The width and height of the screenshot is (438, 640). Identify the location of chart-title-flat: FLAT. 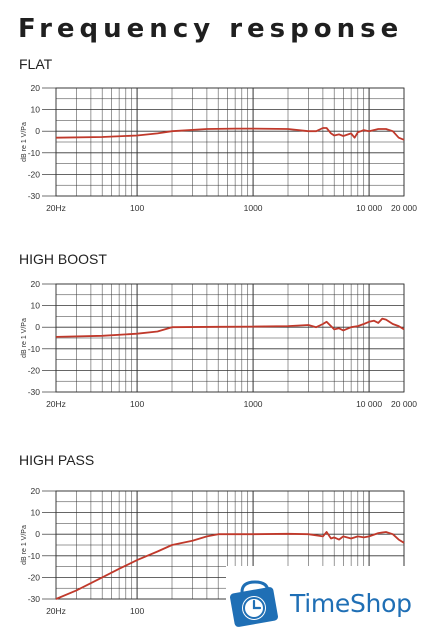
(36, 64).